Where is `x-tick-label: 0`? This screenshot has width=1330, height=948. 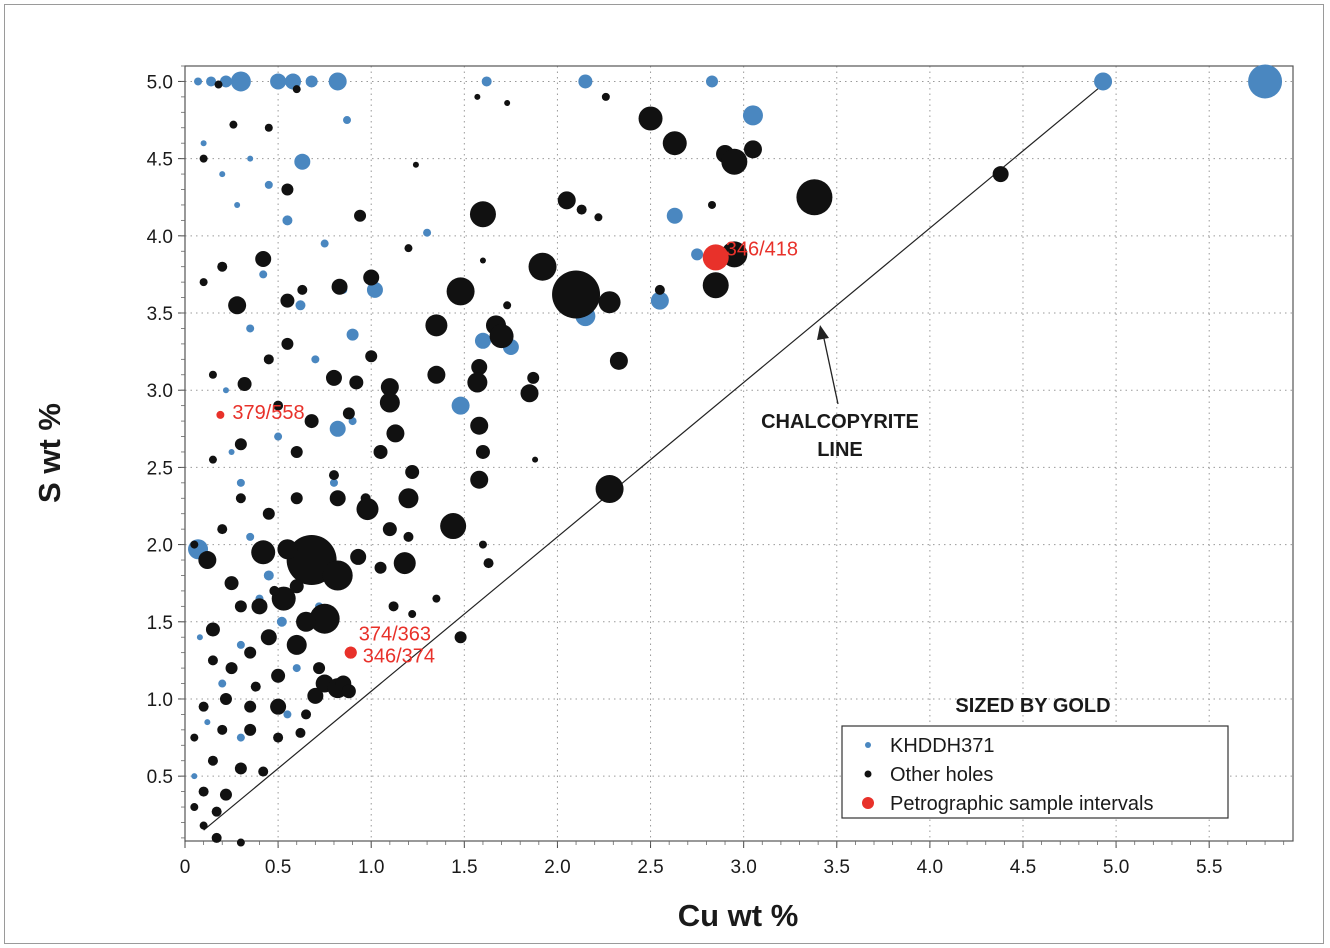 x-tick-label: 0 is located at coordinates (185, 867).